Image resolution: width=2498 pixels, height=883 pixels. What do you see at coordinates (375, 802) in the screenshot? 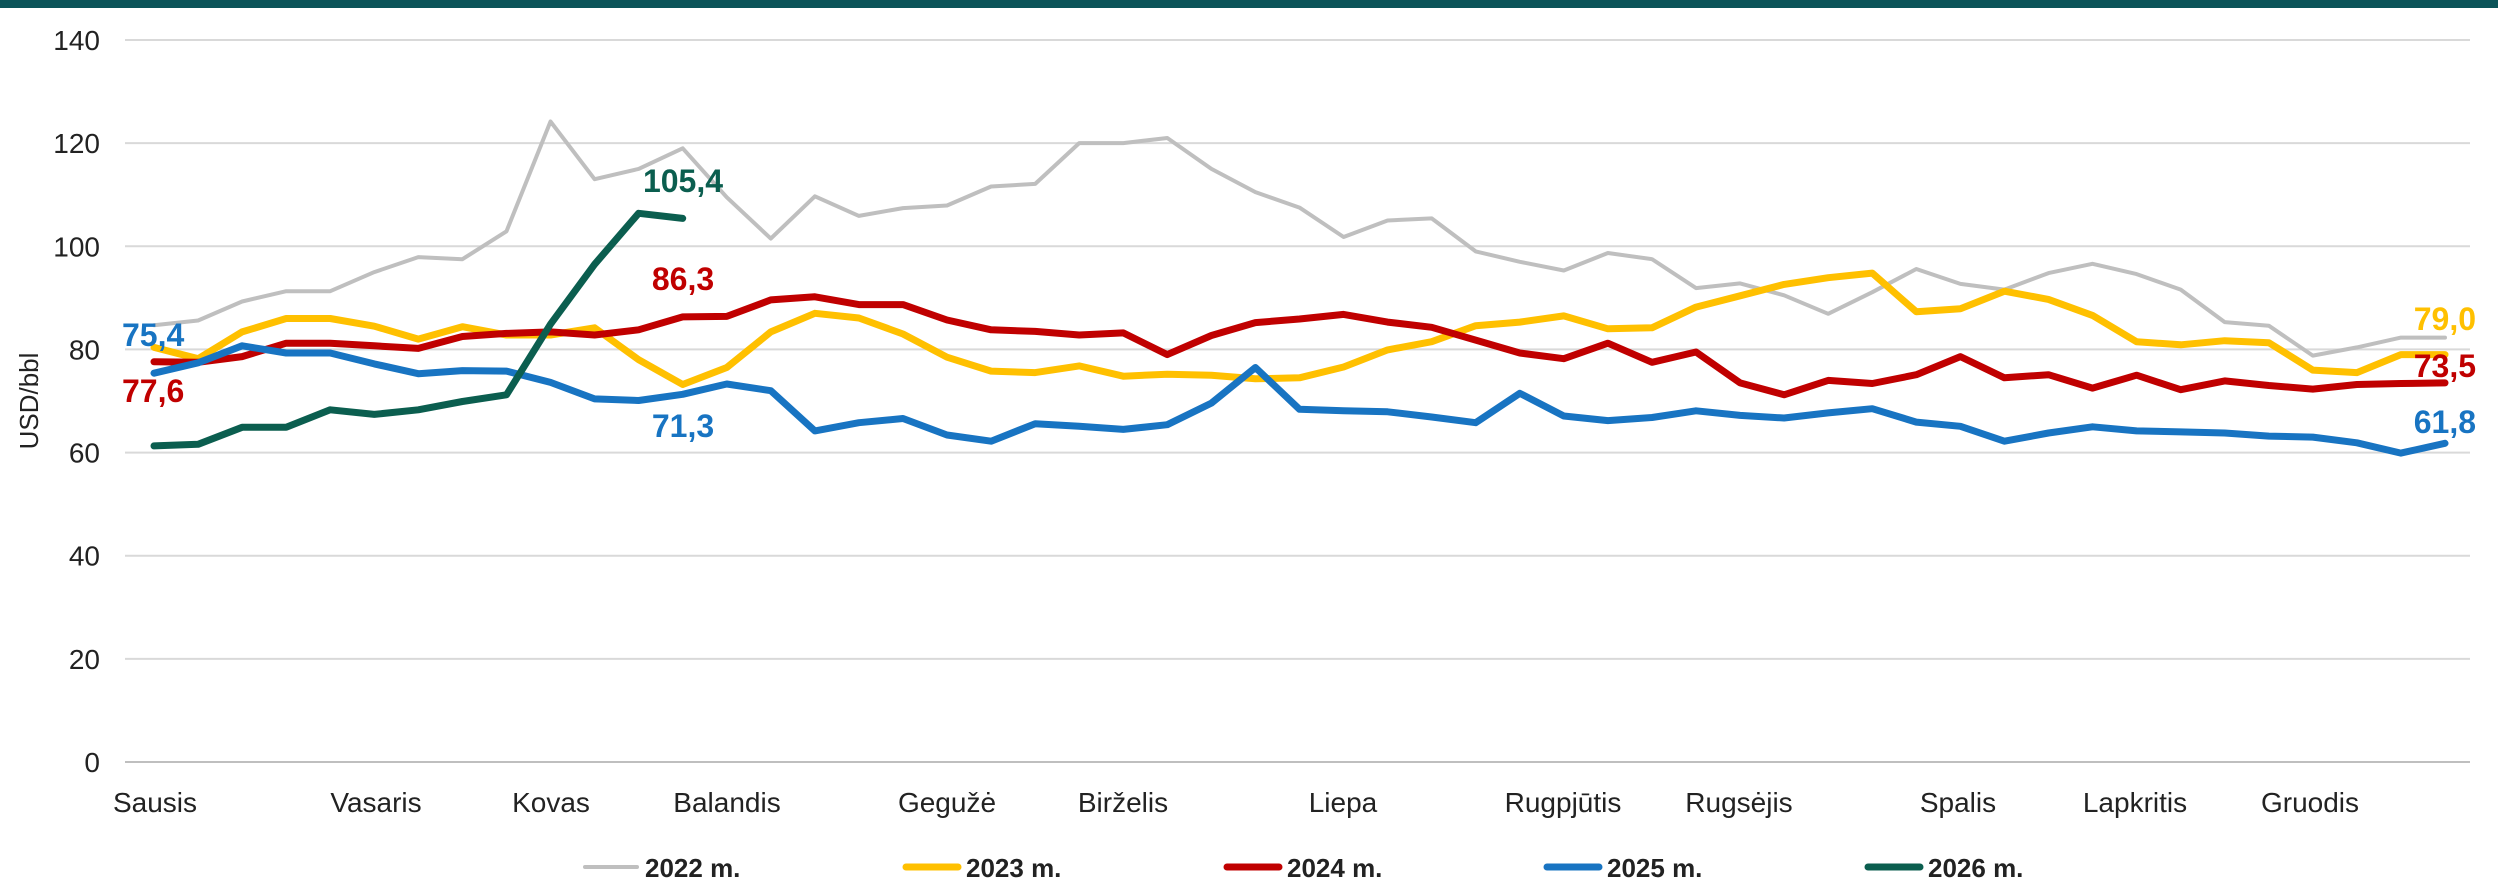
I see `x-tick-label: Vasaris` at bounding box center [375, 802].